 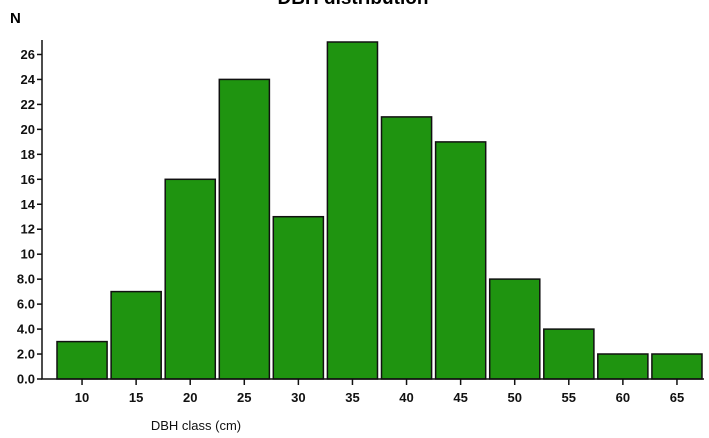 What do you see at coordinates (15, 18) in the screenshot?
I see `y-axis-label: N` at bounding box center [15, 18].